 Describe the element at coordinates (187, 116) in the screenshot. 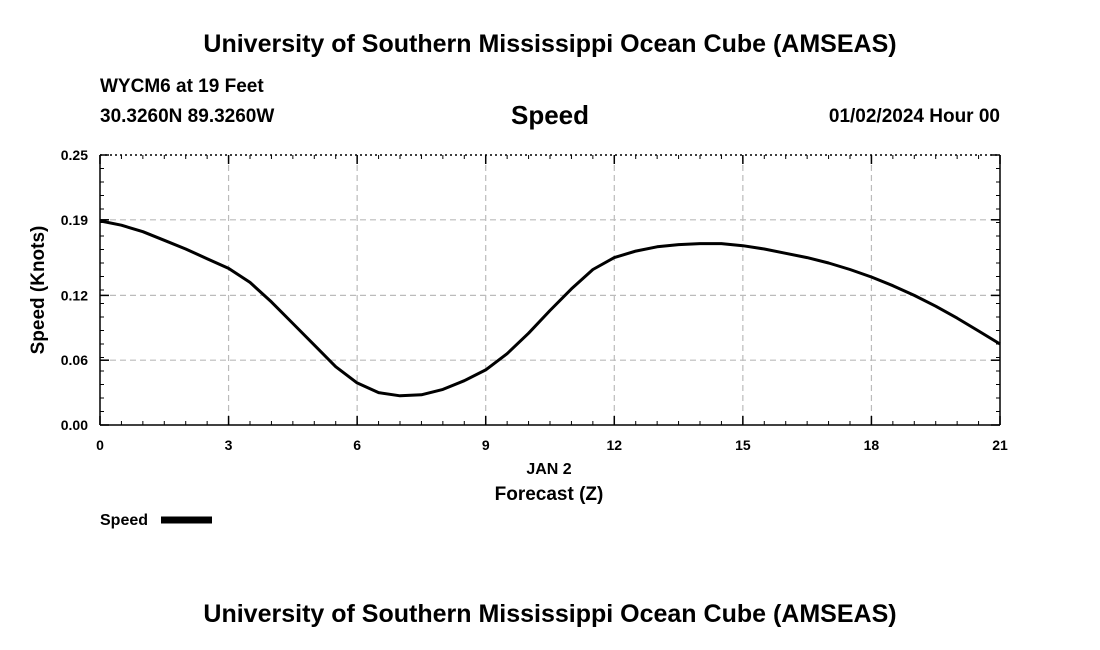

I see `coordinates-label: 30.3260N 89.3260W` at that location.